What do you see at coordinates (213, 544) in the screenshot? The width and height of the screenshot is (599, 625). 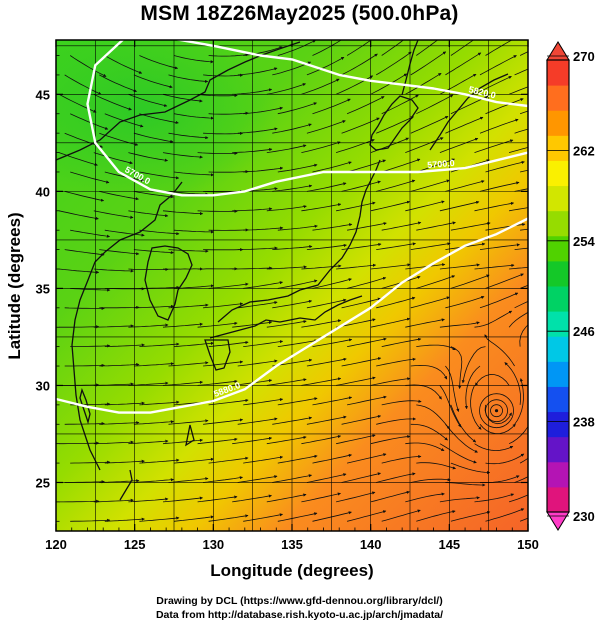 I see `x-tick-label: 130` at bounding box center [213, 544].